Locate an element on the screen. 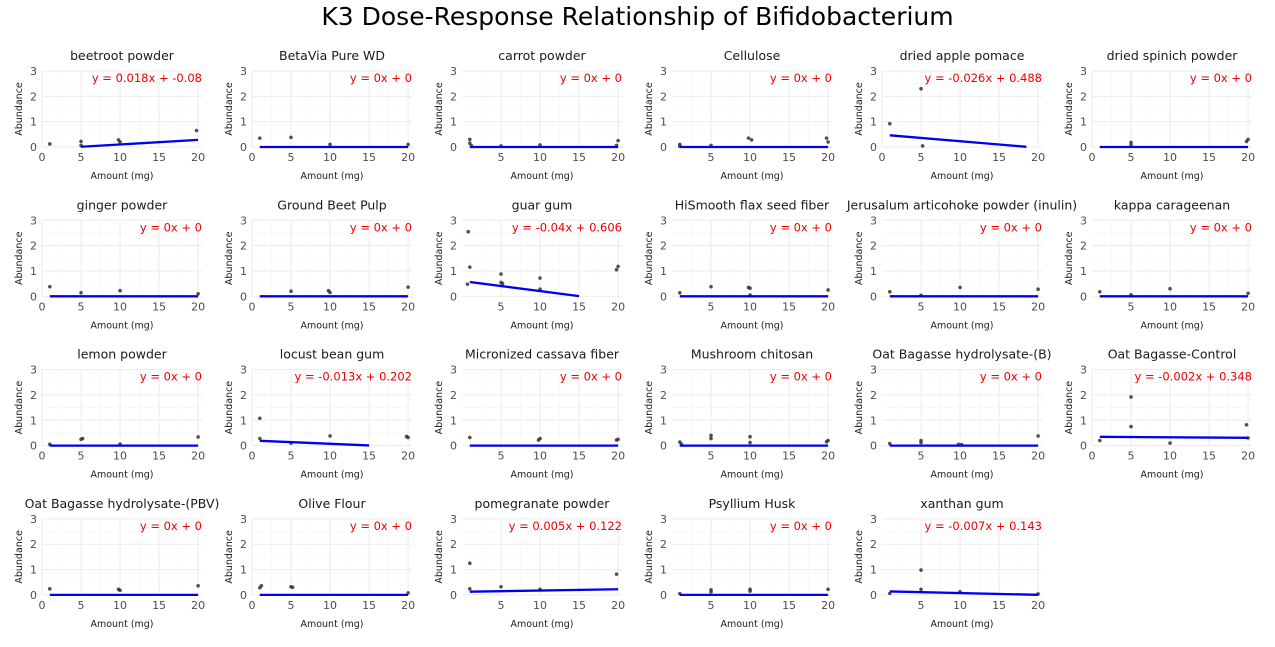 This screenshot has width=1275, height=647. equation-label: y = 0.005x + 0.122 is located at coordinates (565, 526).